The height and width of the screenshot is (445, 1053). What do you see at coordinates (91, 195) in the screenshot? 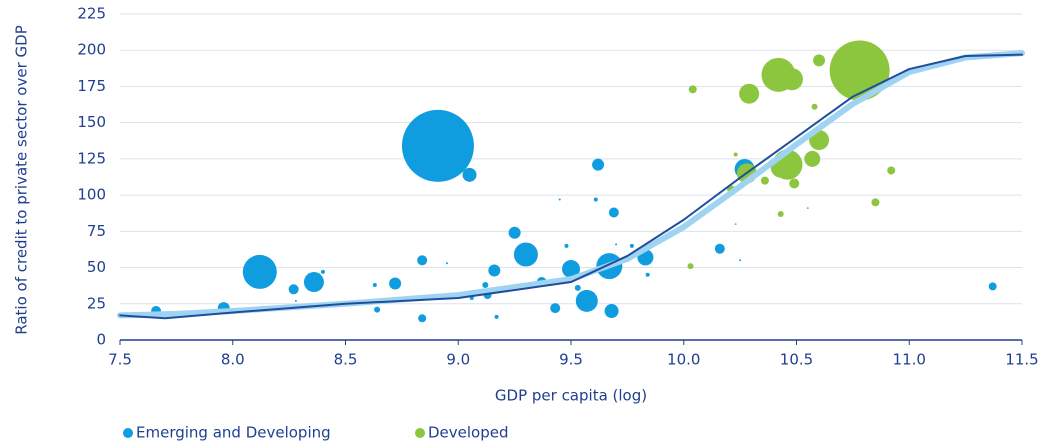
I see `y-tick-label: 100` at bounding box center [91, 195].